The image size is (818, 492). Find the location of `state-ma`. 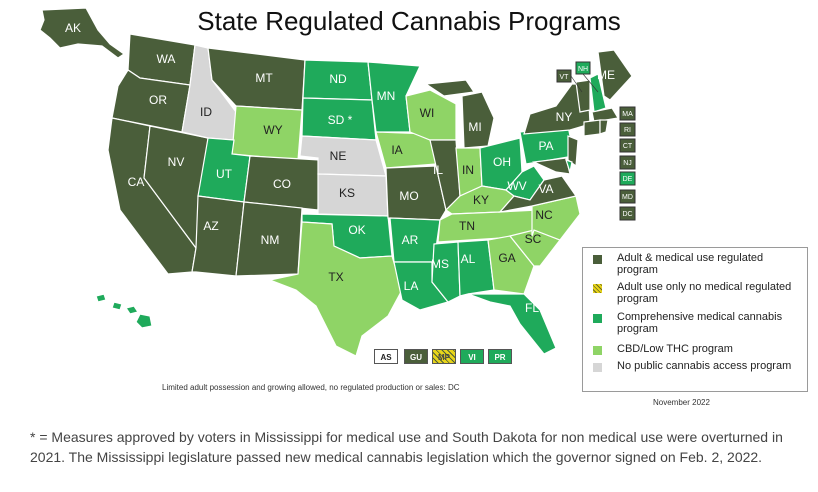

state-ma is located at coordinates (605, 115).